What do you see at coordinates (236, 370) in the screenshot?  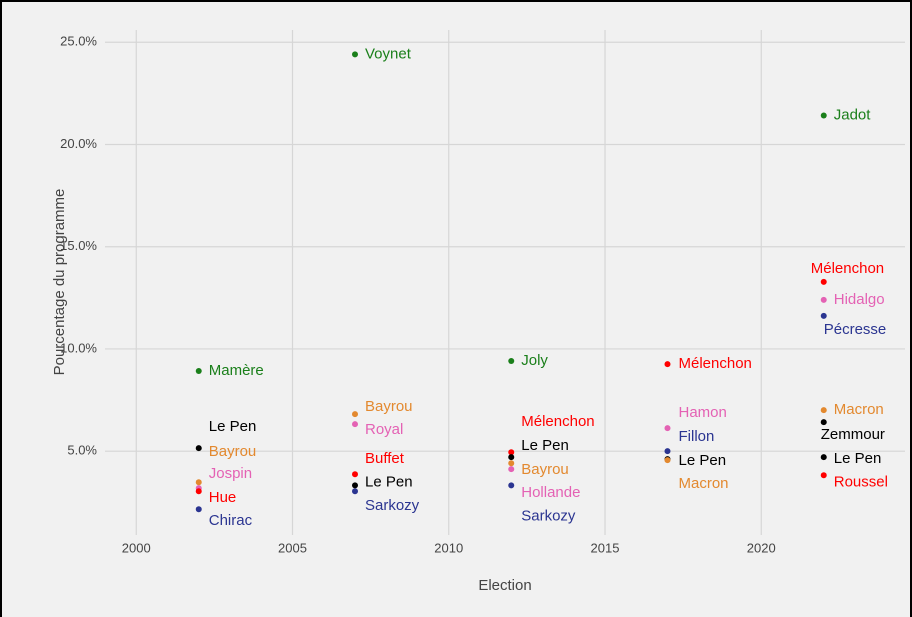 I see `point-label: Mamère` at bounding box center [236, 370].